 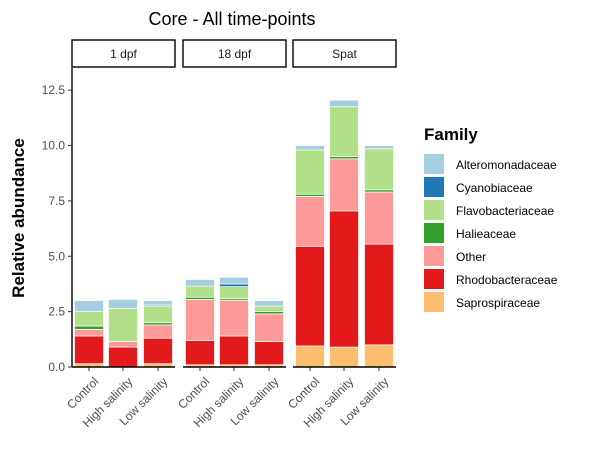 I want to click on legend-item: Saprospiraceae, so click(x=482, y=302).